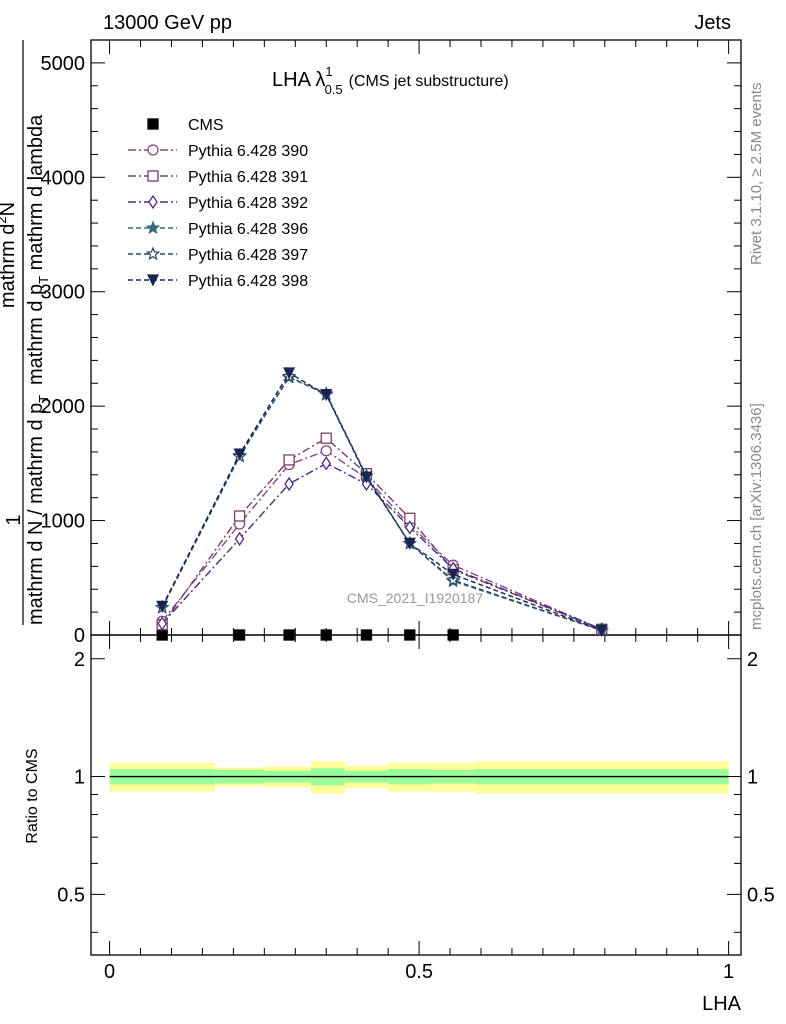  What do you see at coordinates (298, 80) in the screenshot?
I see `title-main: LHA λ` at bounding box center [298, 80].